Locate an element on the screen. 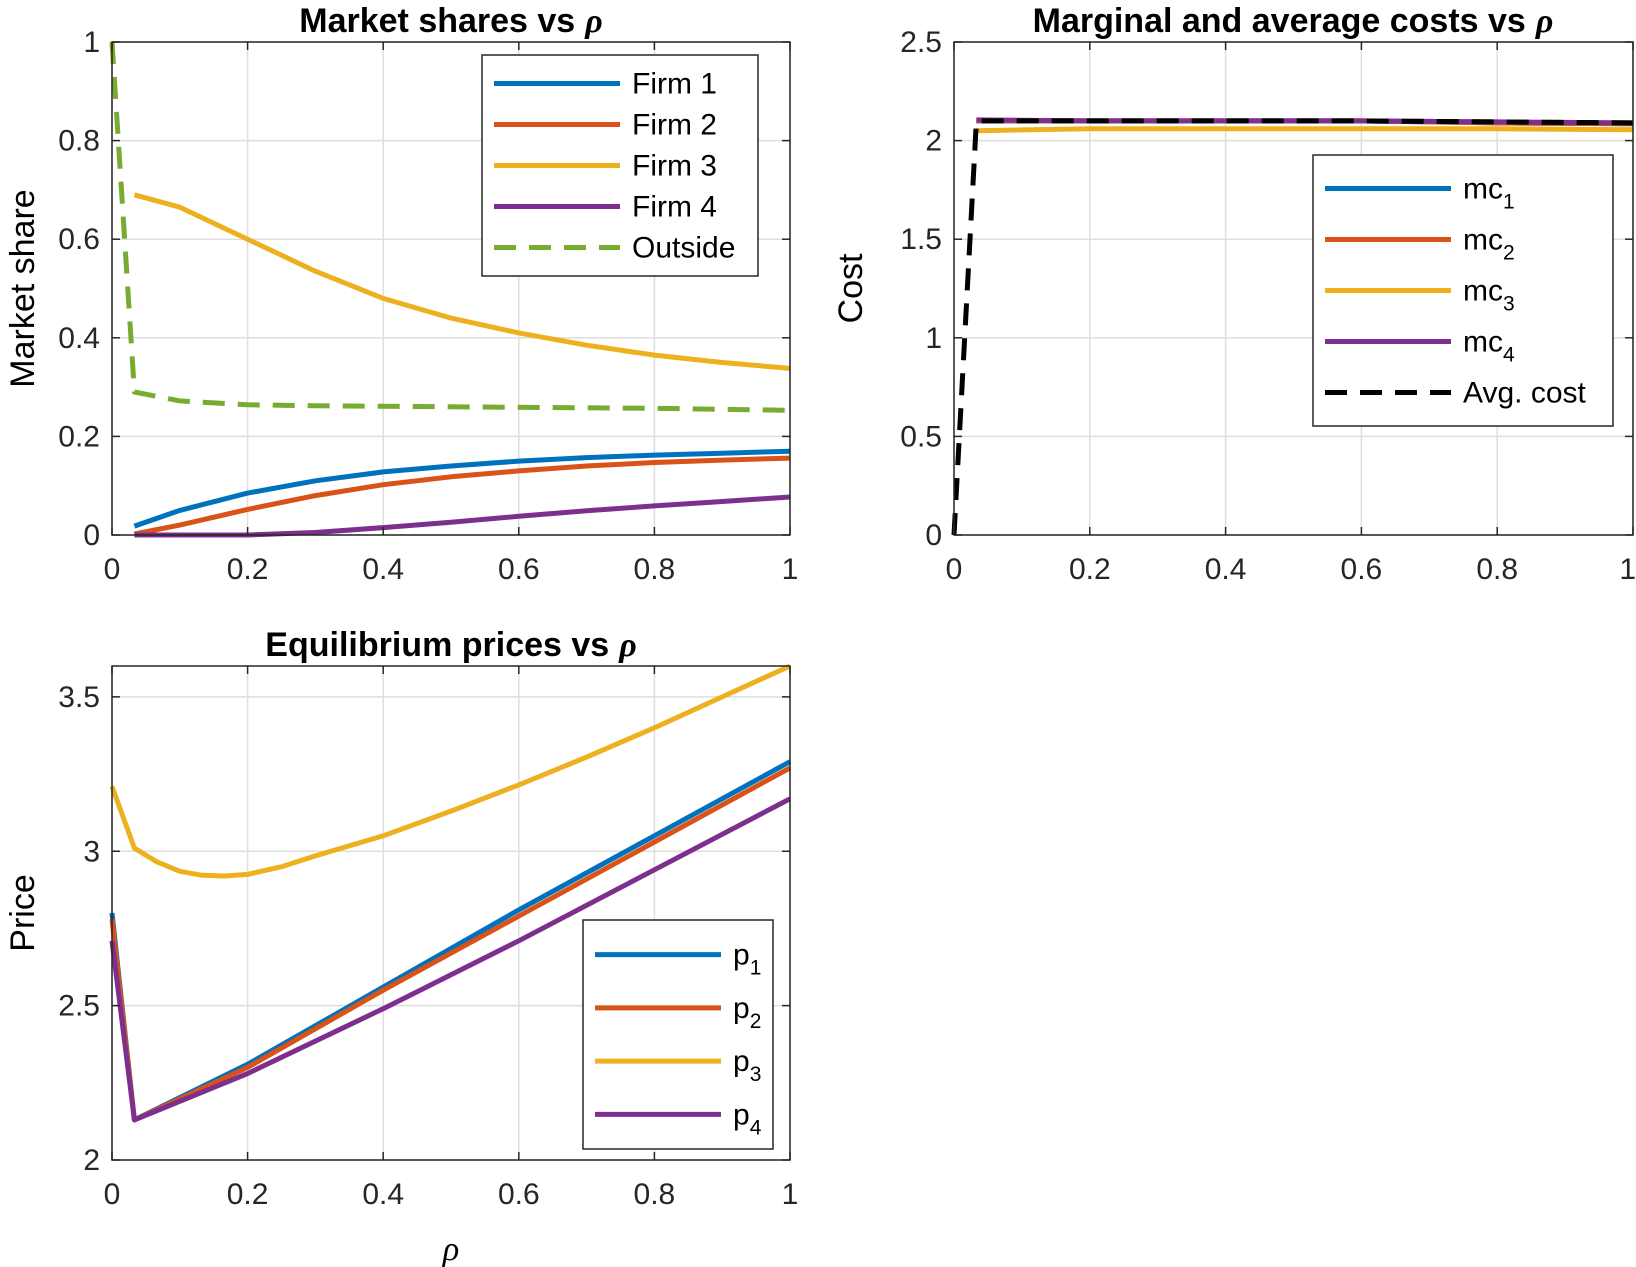  legend-entry-4: Firm 4 is located at coordinates (674, 207).